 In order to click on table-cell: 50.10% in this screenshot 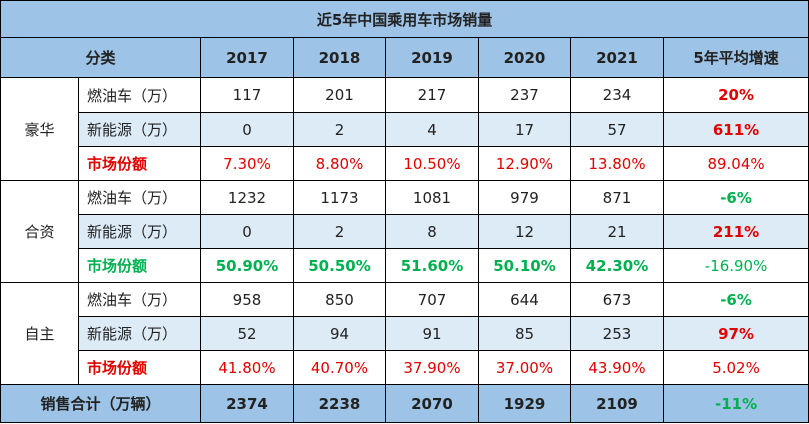, I will do `click(524, 265)`.